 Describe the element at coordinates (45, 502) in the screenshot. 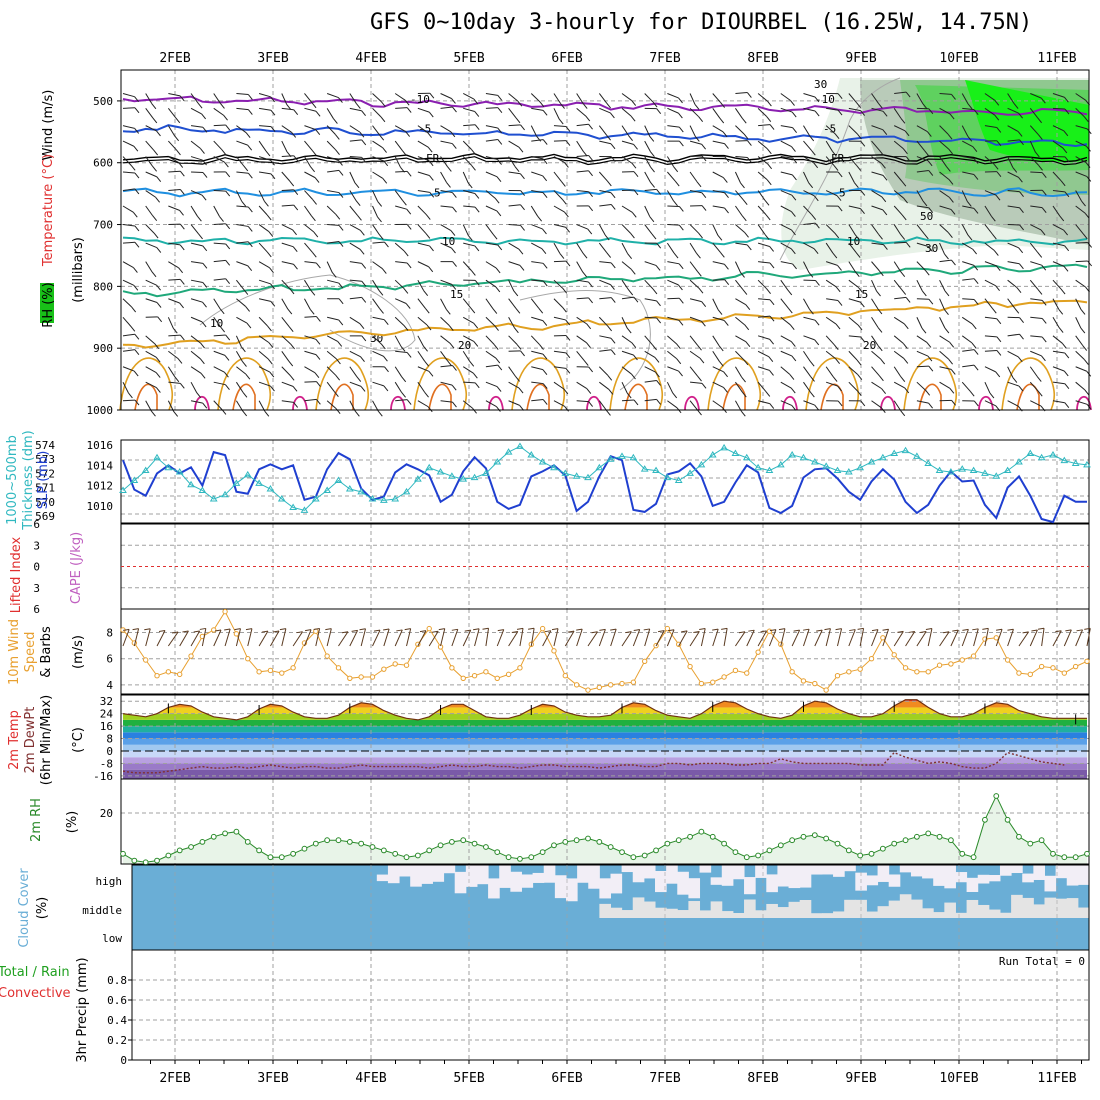

I see `y-tick-label: 570` at that location.